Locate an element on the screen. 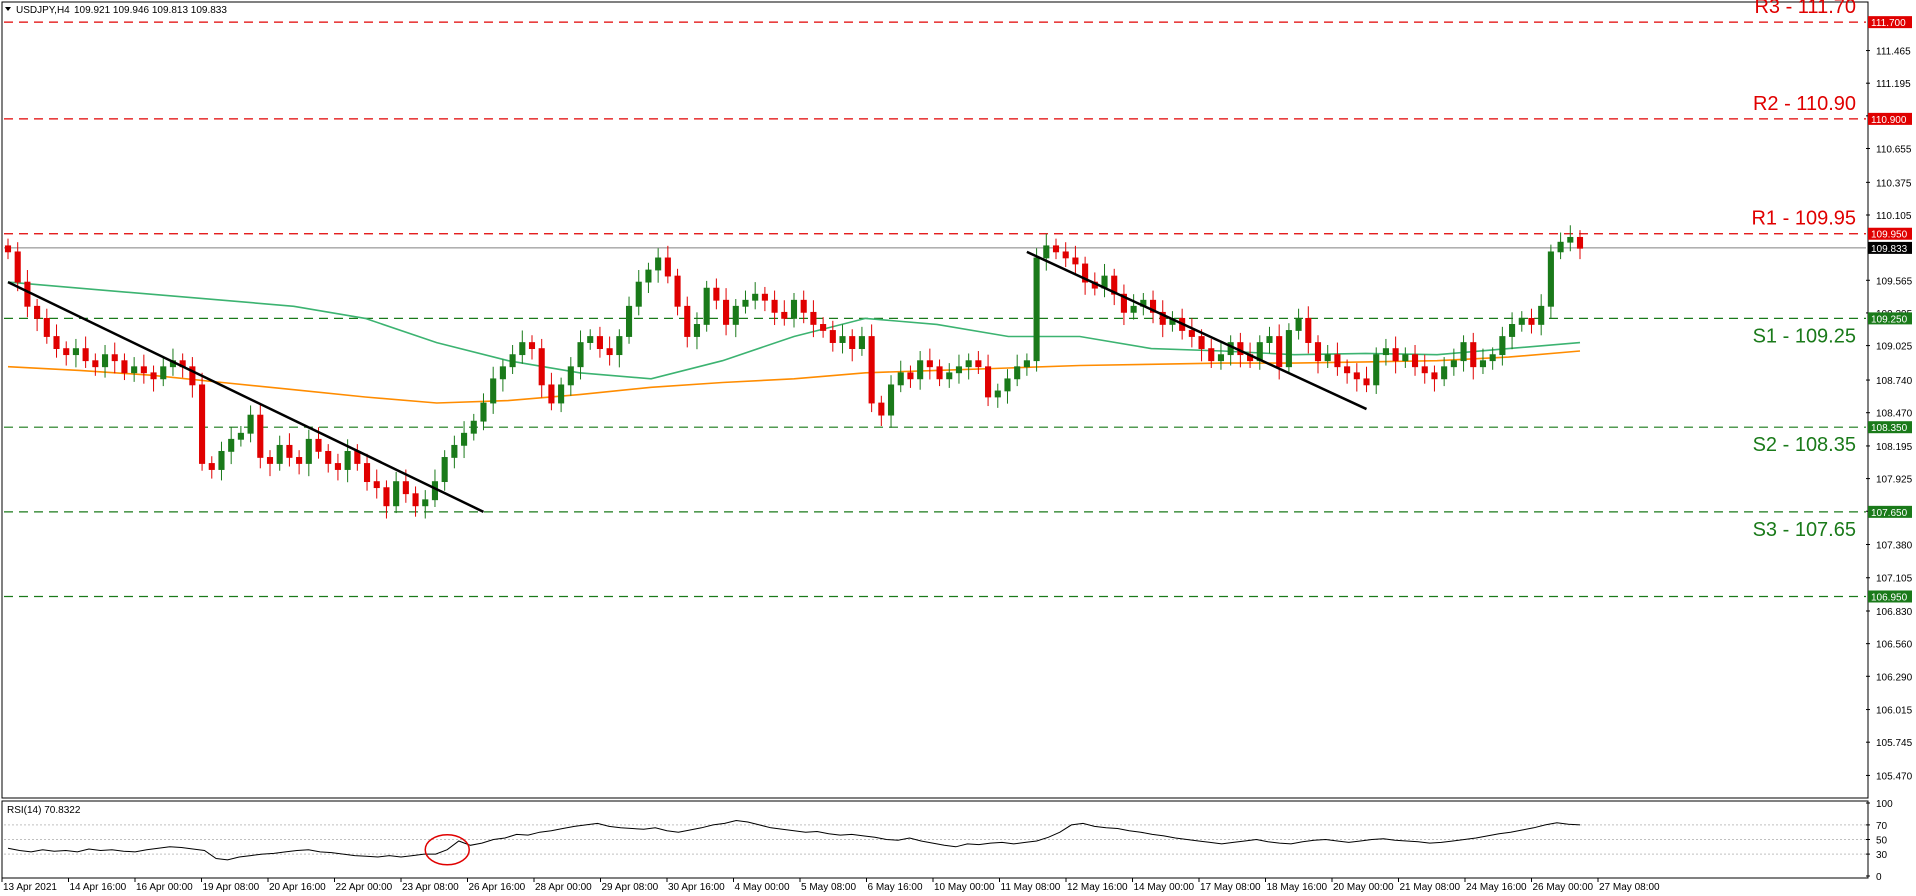 This screenshot has height=896, width=1916. y-tick-label: 106.015 is located at coordinates (1894, 711).